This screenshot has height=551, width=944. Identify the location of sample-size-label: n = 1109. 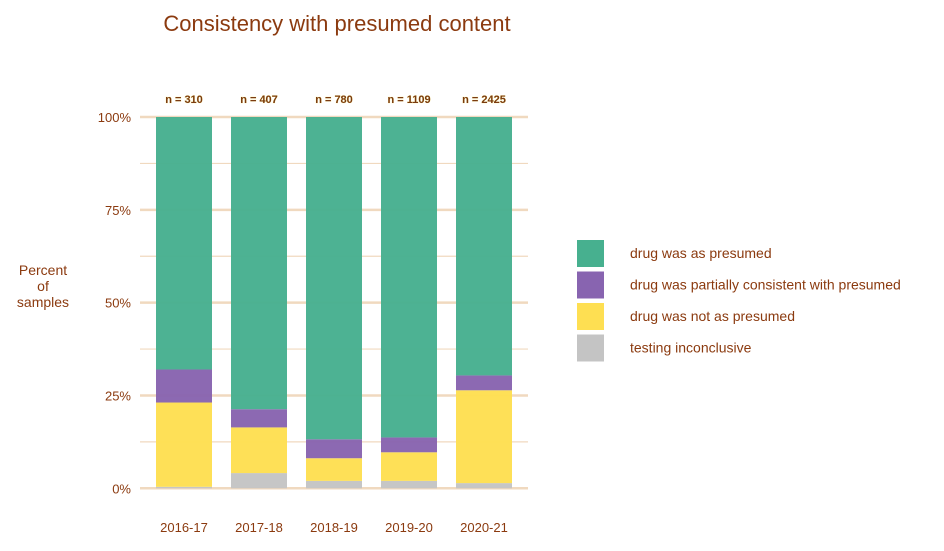
(408, 100).